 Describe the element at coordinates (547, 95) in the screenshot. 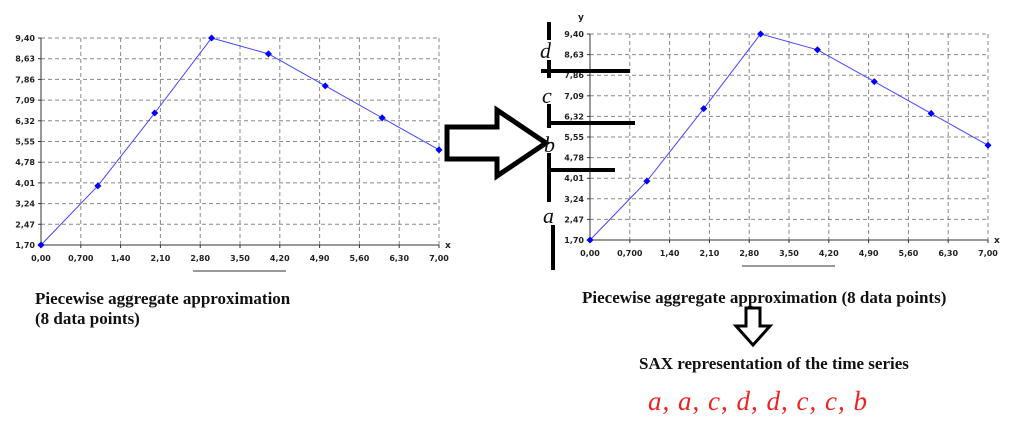

I see `symbol-c-label: c` at that location.